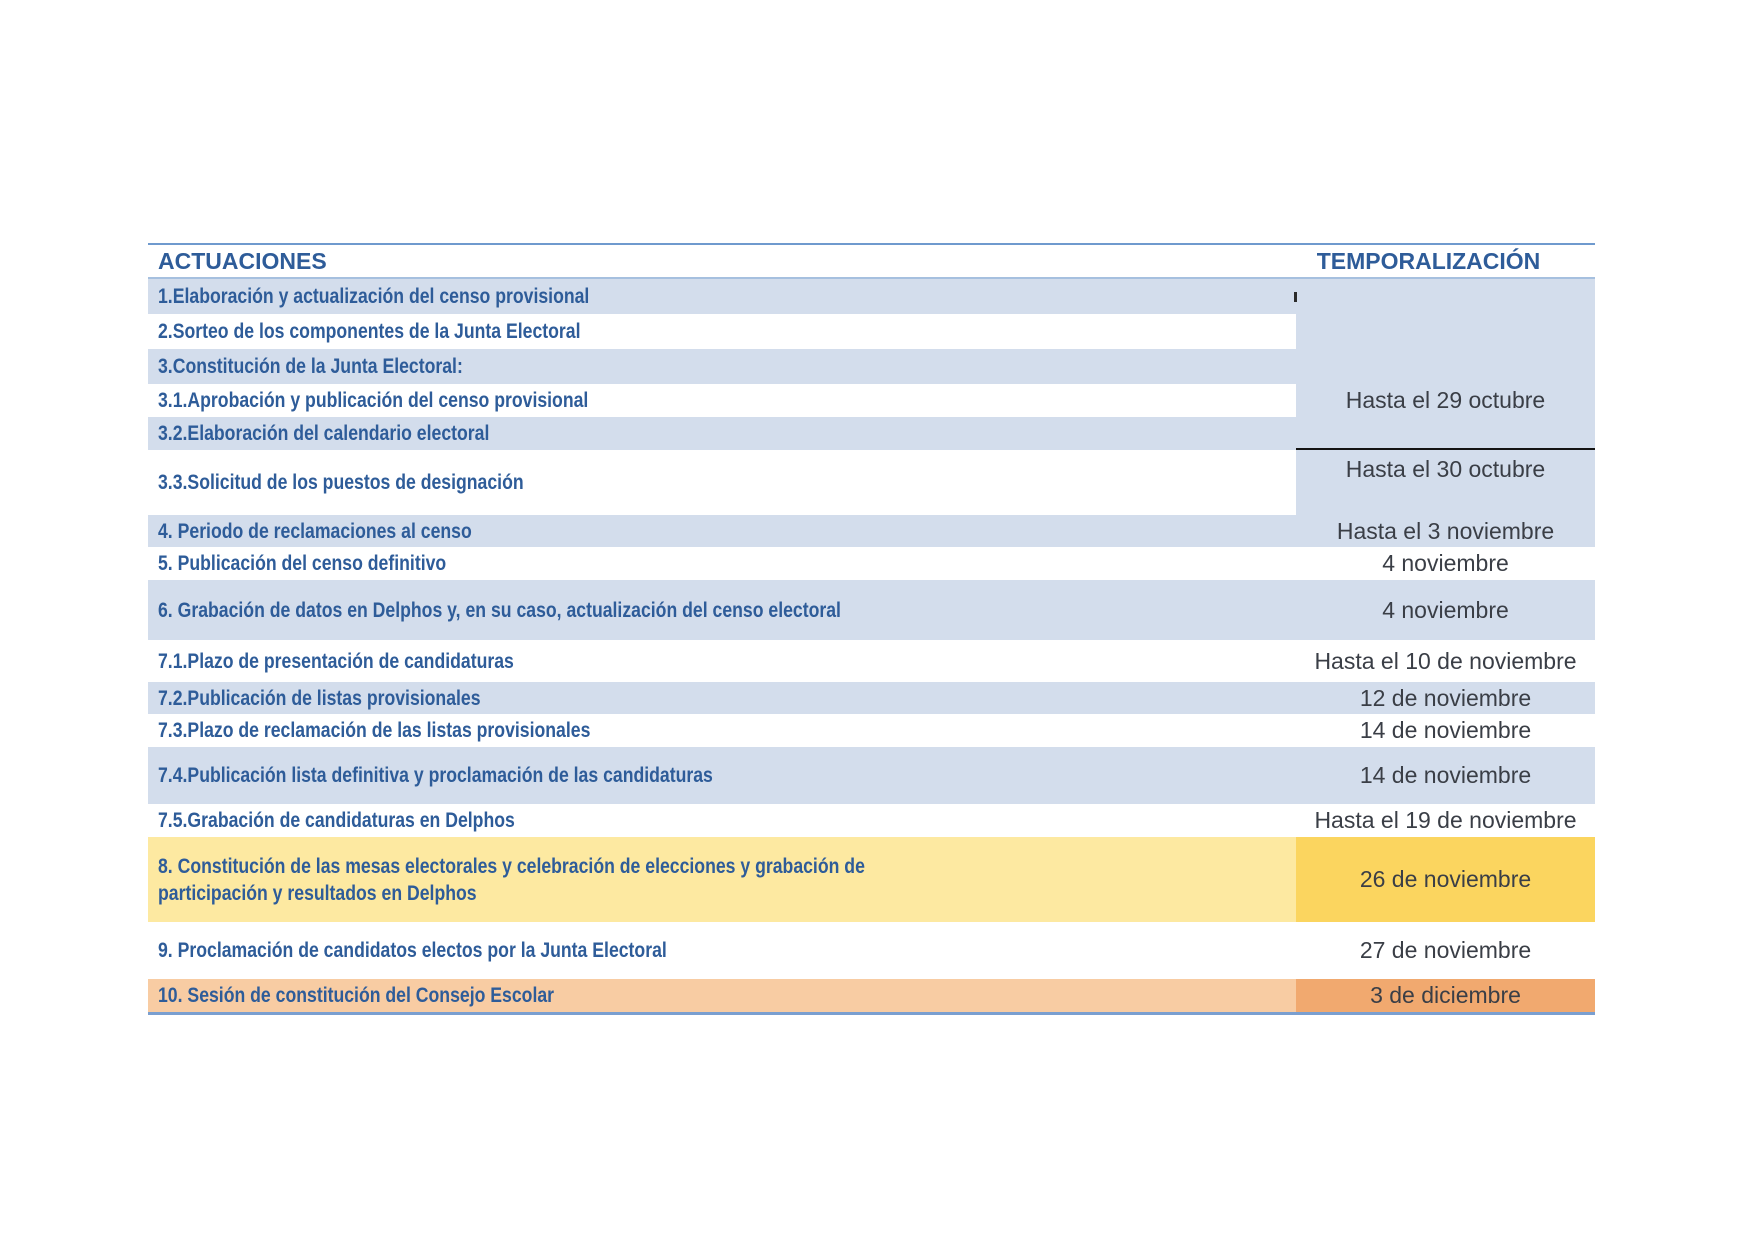  What do you see at coordinates (1445, 995) in the screenshot?
I see `table-row-date: 3 de diciembre` at bounding box center [1445, 995].